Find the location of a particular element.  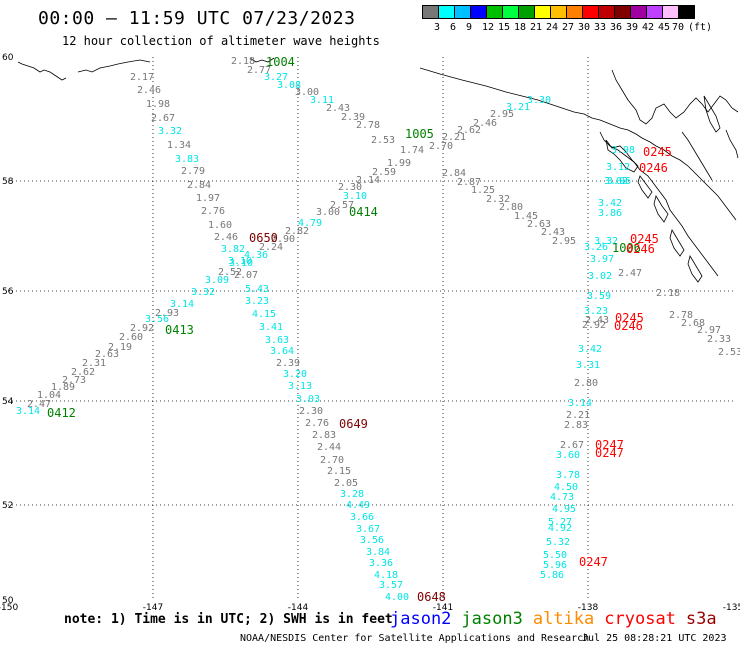

swh-value: 5.32 is located at coordinates (558, 542).